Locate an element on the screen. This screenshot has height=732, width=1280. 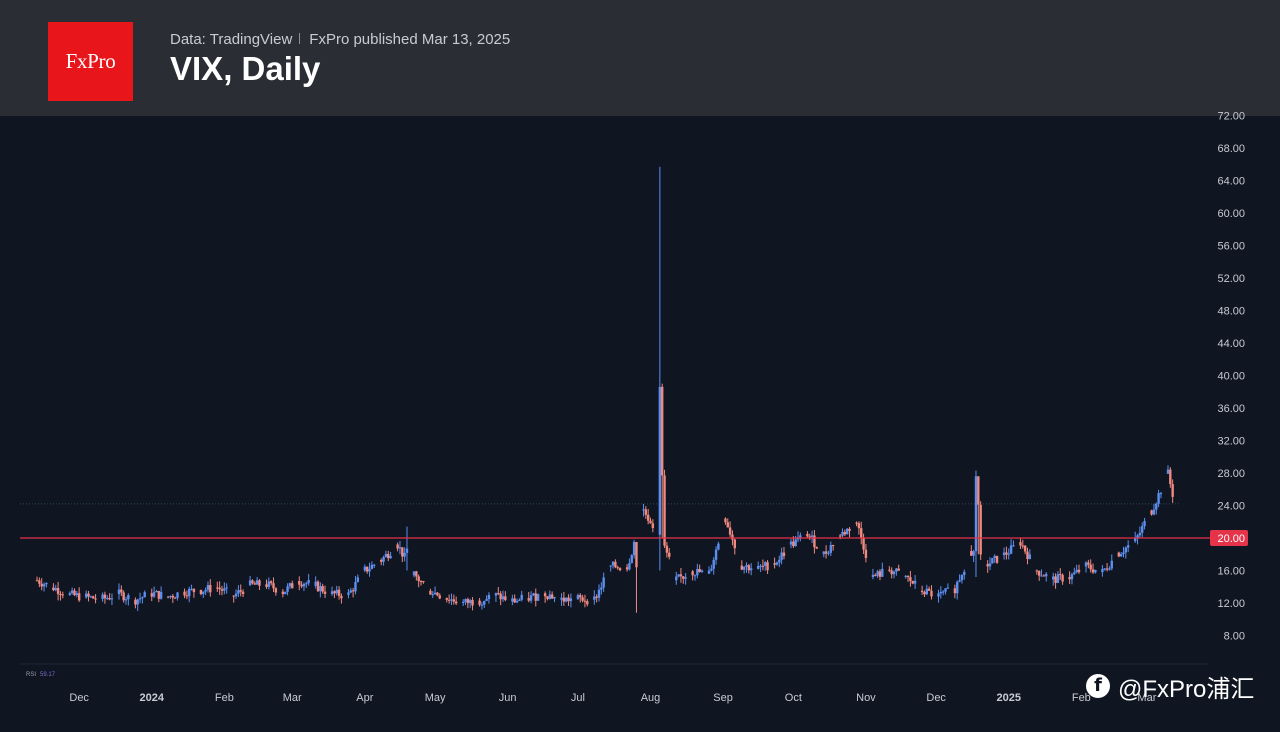
x-tick-label: Aug is located at coordinates (651, 698).